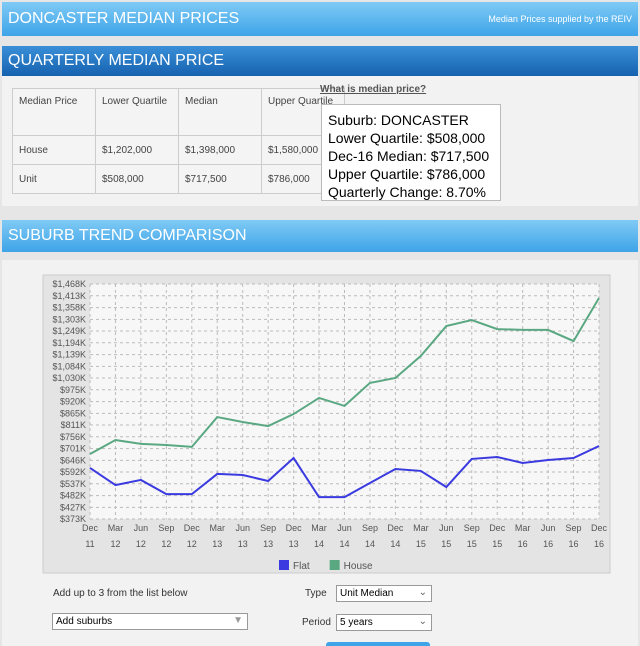 Image resolution: width=640 pixels, height=646 pixels. Describe the element at coordinates (574, 536) in the screenshot. I see `x-tick-label: Sep 16` at that location.